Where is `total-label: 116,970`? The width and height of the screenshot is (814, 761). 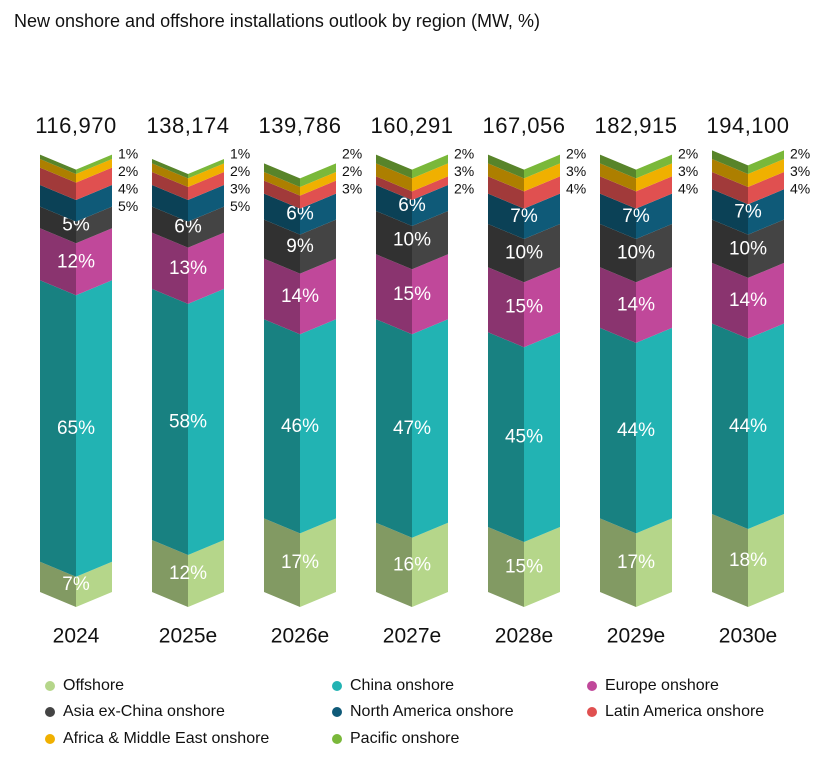
total-label: 116,970 is located at coordinates (75, 125).